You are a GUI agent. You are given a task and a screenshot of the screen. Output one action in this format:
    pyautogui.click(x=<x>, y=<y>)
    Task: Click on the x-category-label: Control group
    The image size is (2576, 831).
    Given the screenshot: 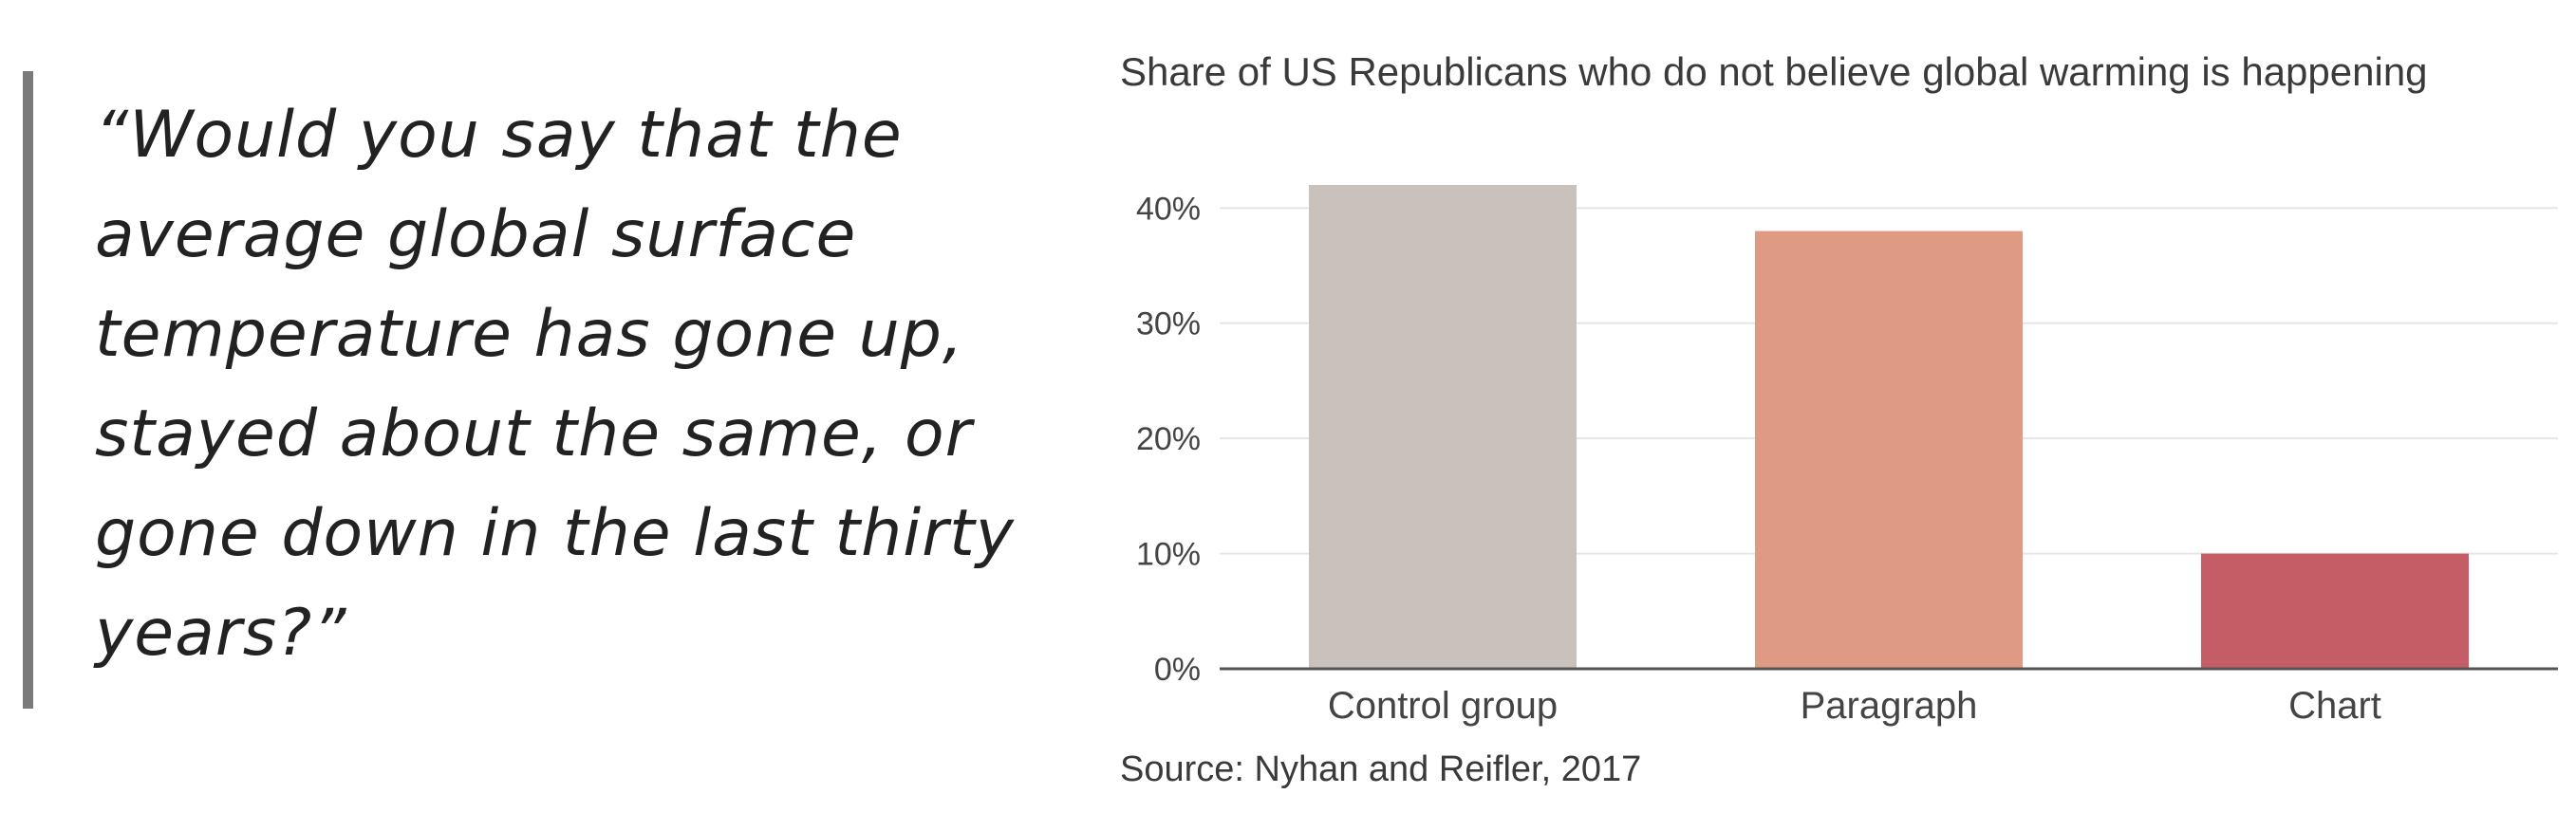 What is the action you would take?
    pyautogui.click(x=1443, y=706)
    